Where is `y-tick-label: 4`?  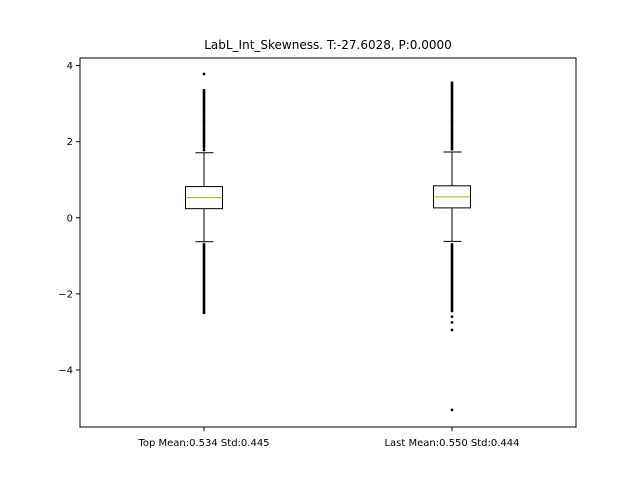
y-tick-label: 4 is located at coordinates (70, 66).